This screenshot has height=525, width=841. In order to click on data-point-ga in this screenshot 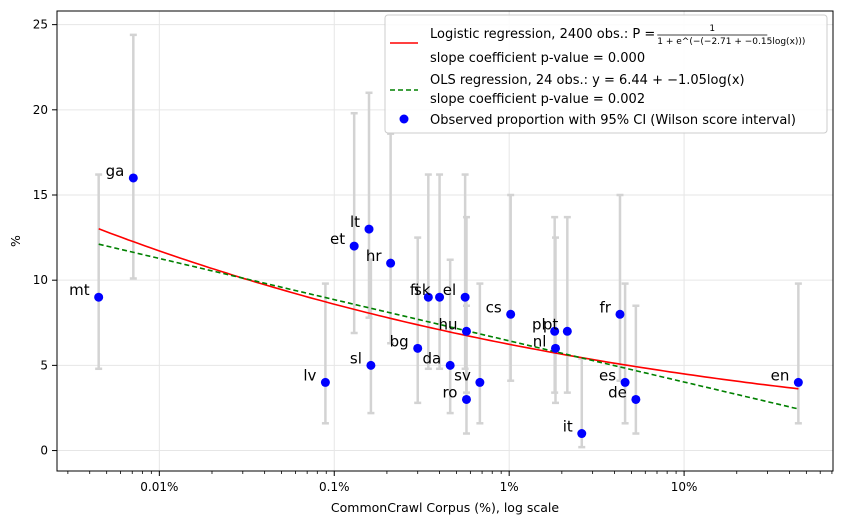, I will do `click(133, 178)`.